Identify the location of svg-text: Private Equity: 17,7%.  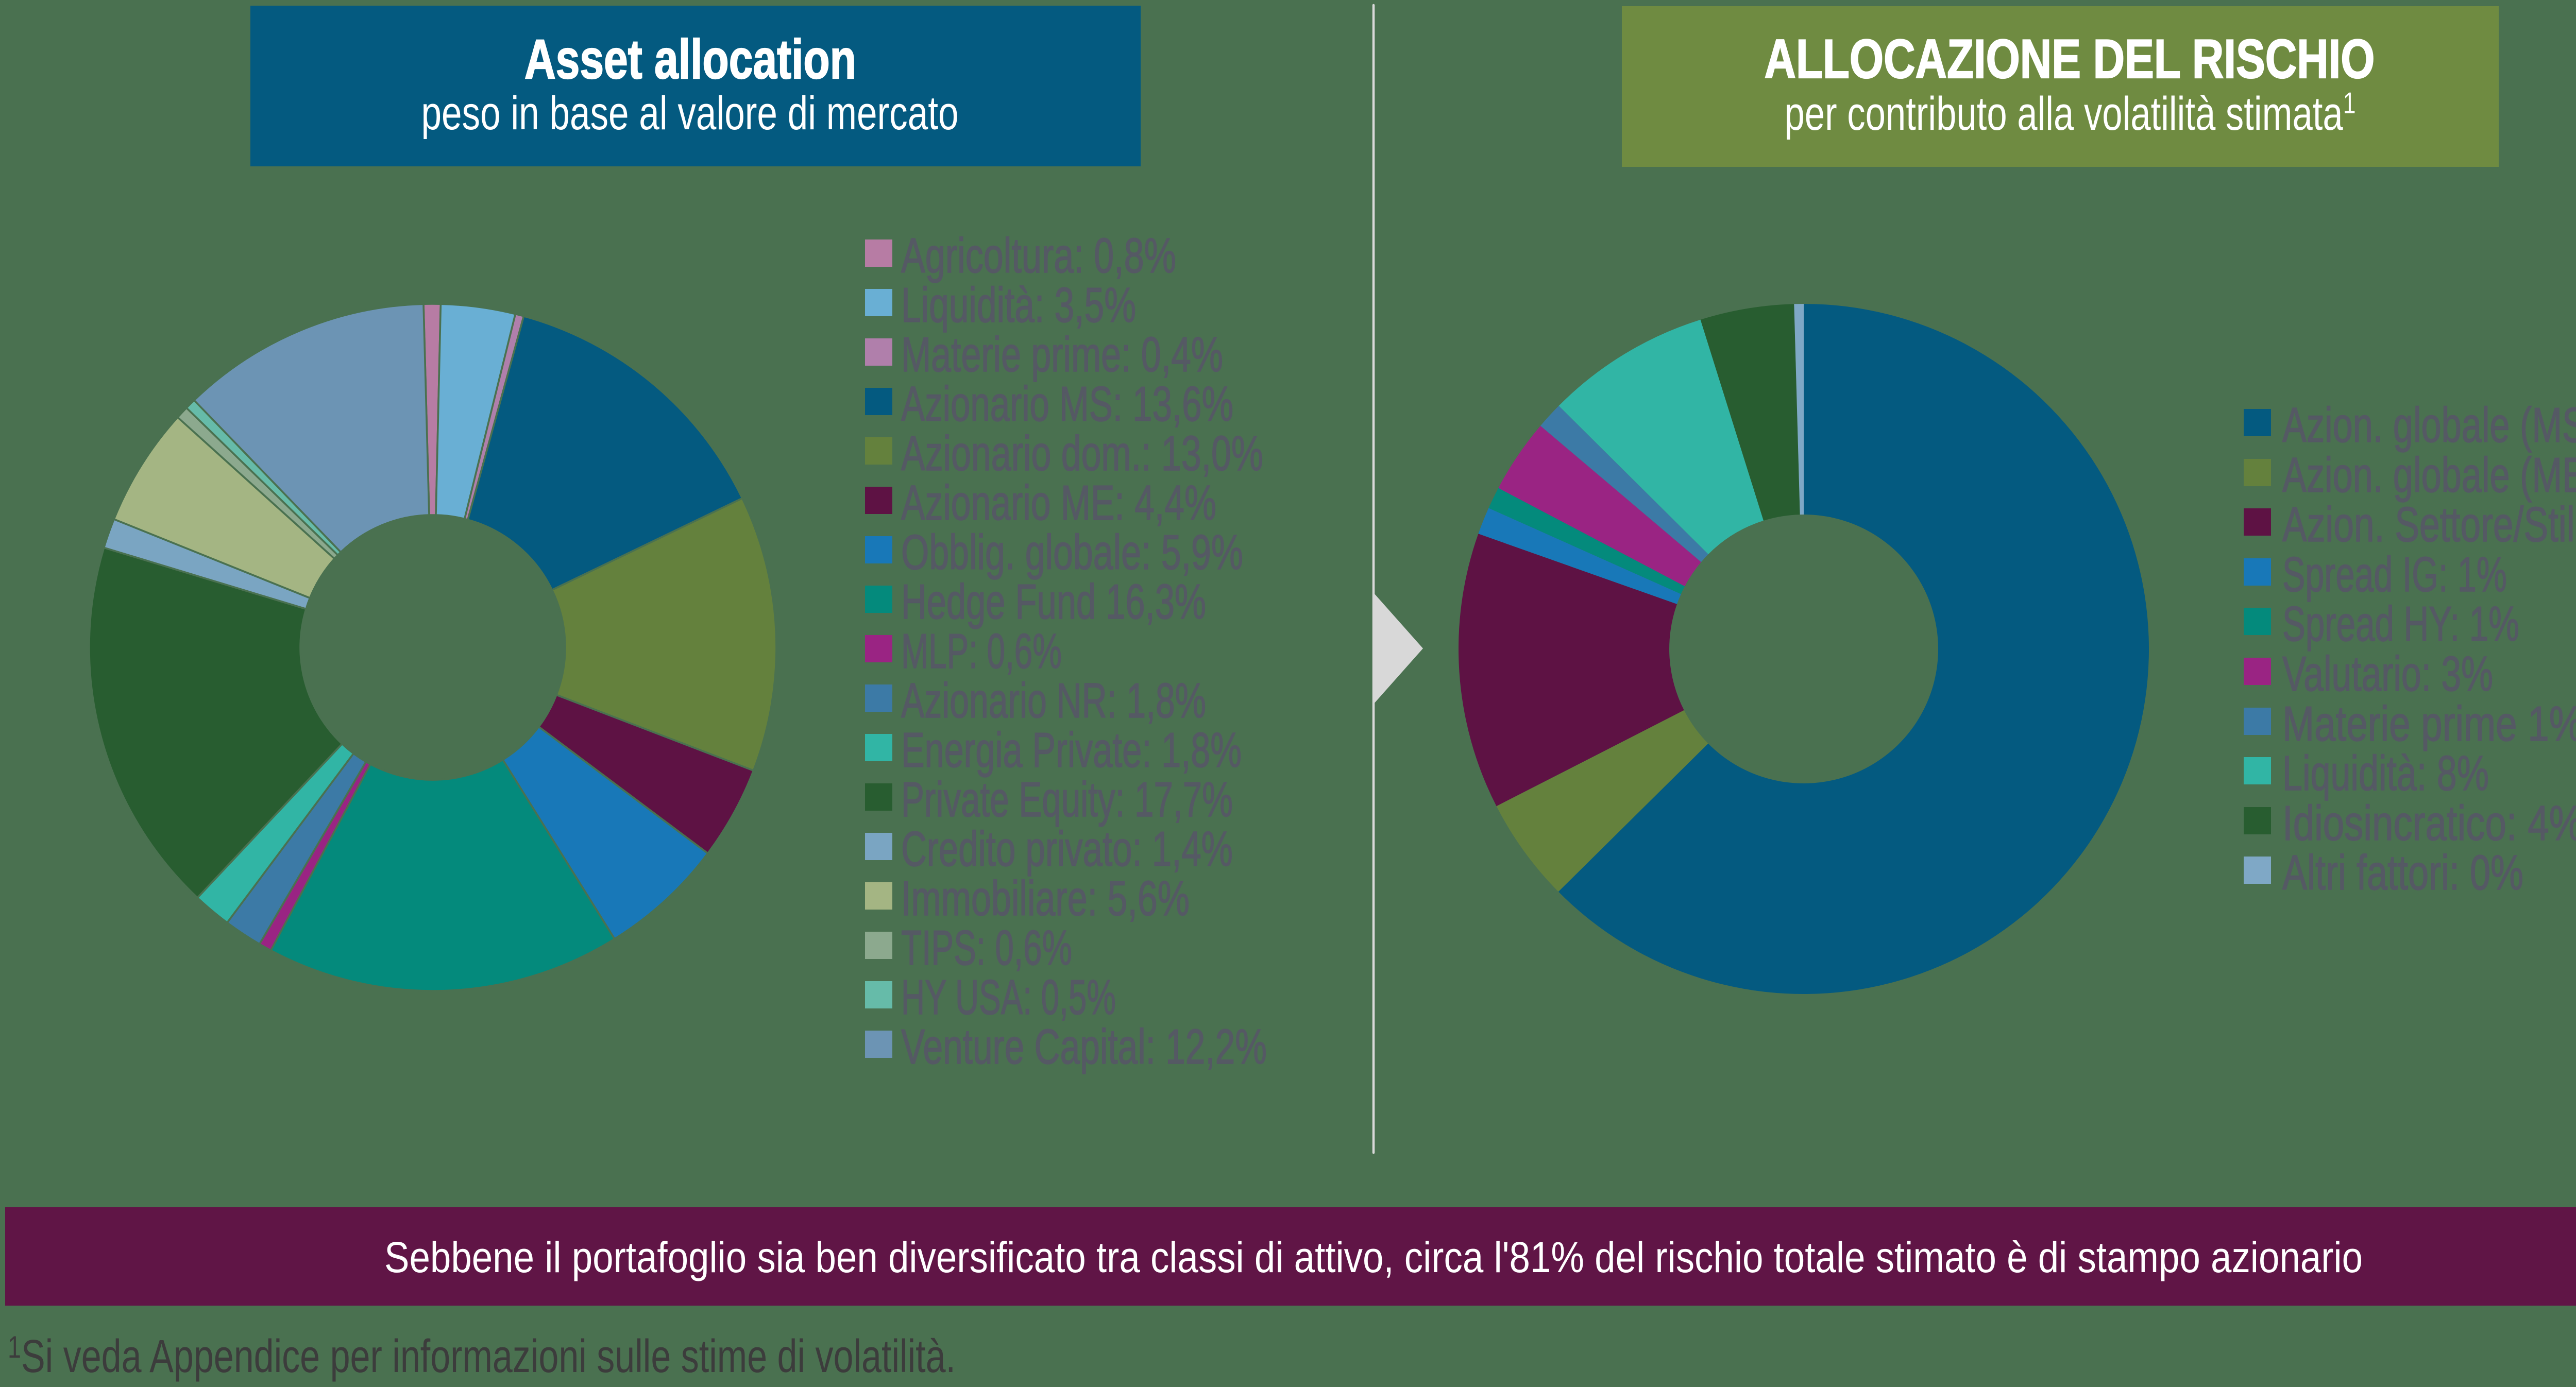
(1067, 799).